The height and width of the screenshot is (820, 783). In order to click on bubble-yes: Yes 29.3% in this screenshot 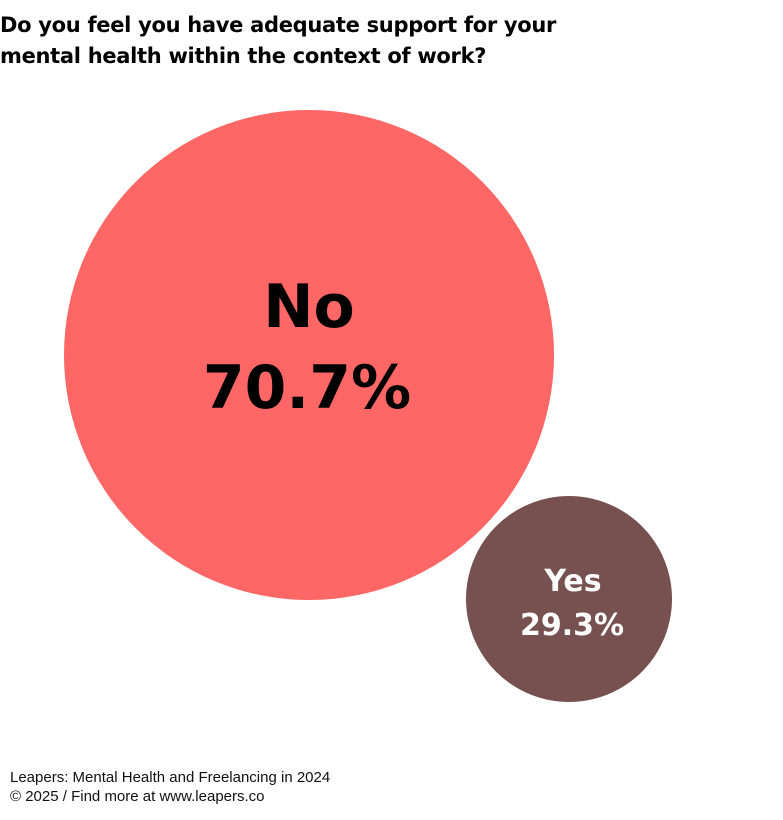, I will do `click(569, 599)`.